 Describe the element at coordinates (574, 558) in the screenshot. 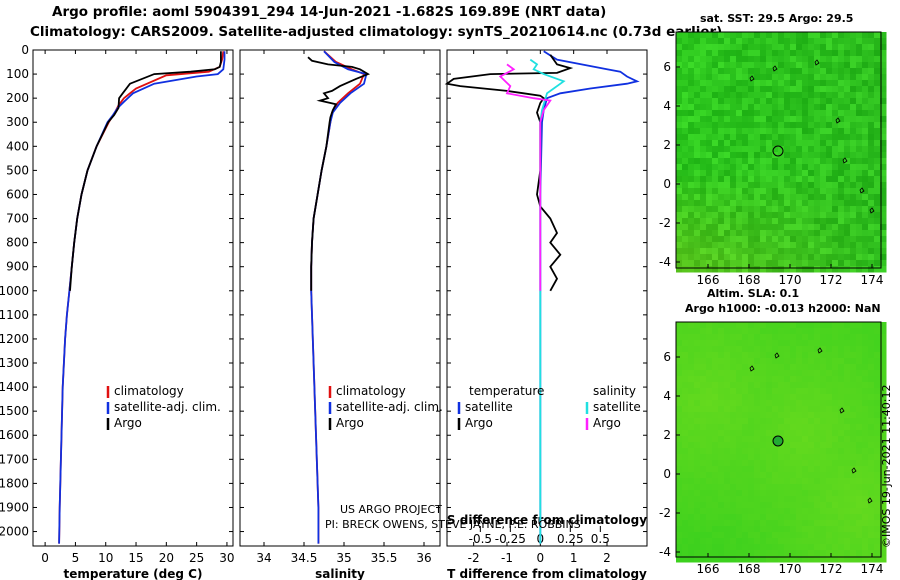

I see `difference-xtick-label: 1` at that location.